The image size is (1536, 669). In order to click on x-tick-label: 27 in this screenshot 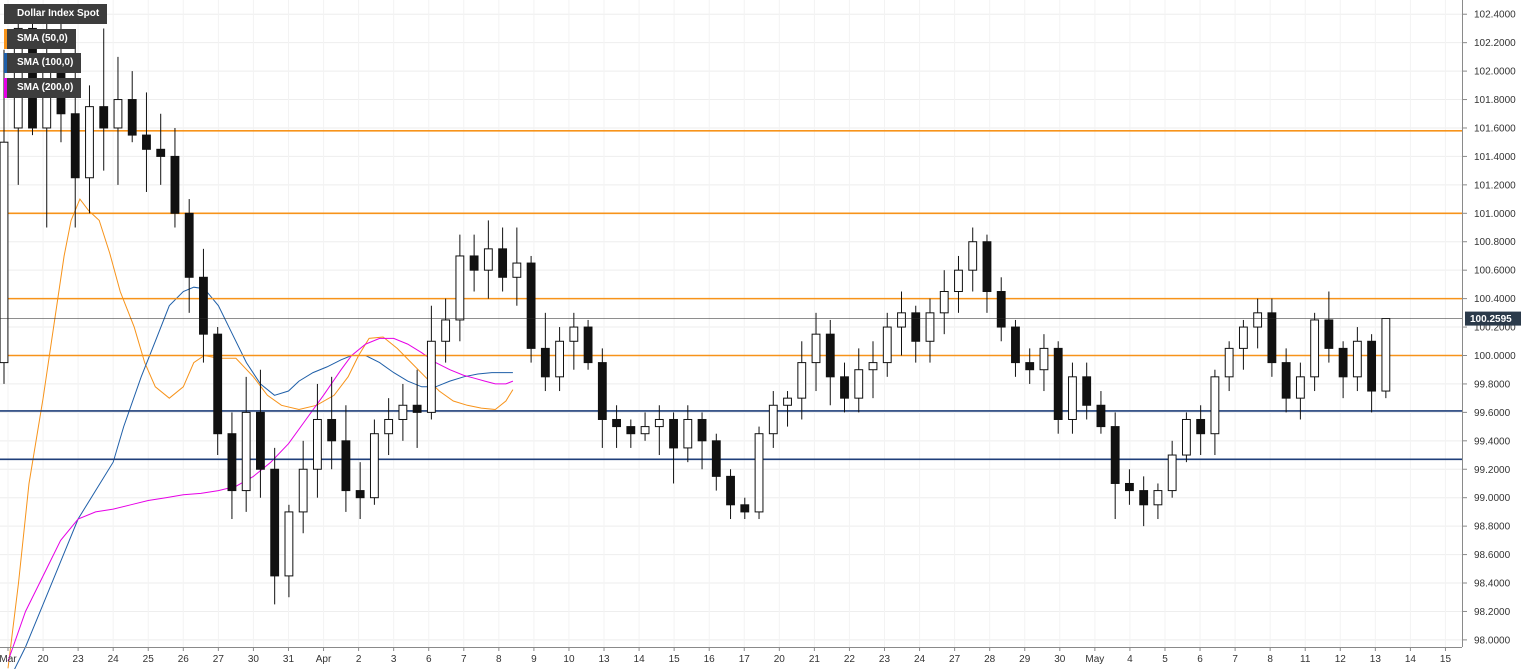, I will do `click(955, 659)`.